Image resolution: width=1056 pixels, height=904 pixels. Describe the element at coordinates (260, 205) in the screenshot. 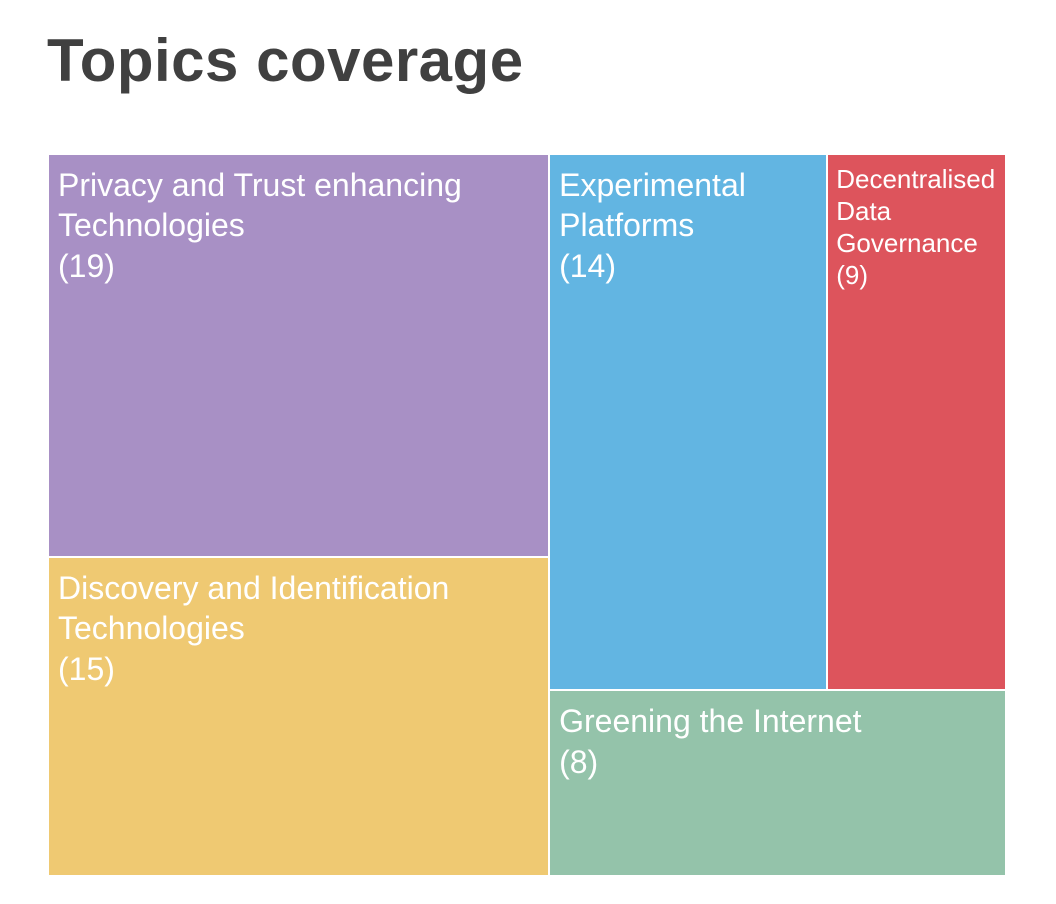

I see `tile-label: Privacy and Trust enhancing Technologies` at that location.